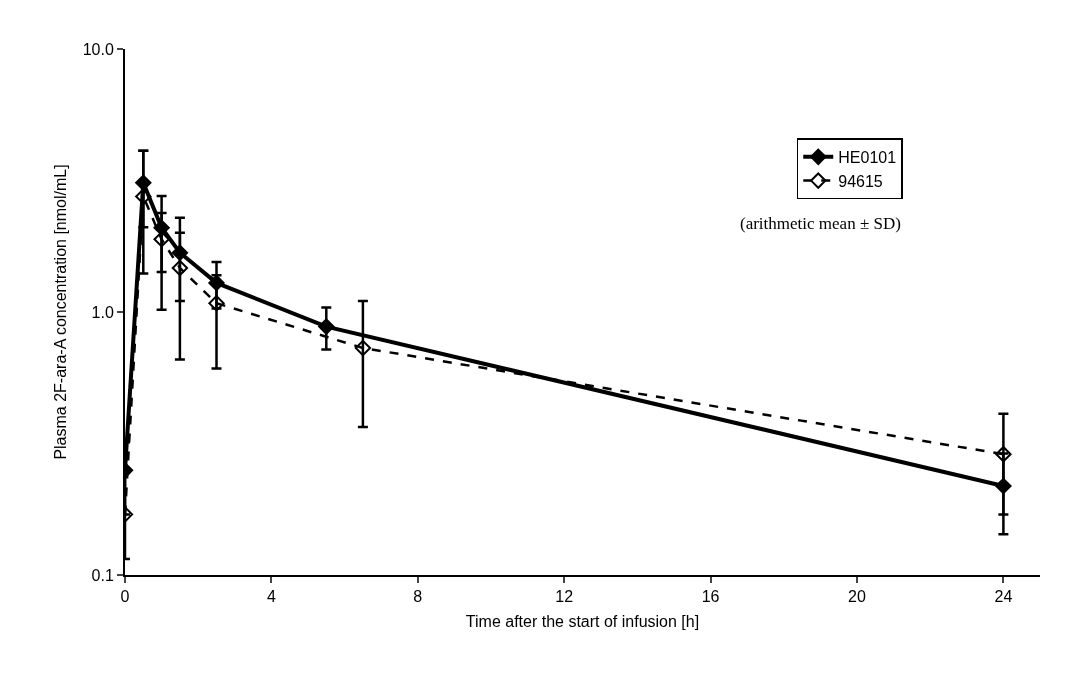  I want to click on x-axis-title: Time after the start of infusion [h], so click(582, 622).